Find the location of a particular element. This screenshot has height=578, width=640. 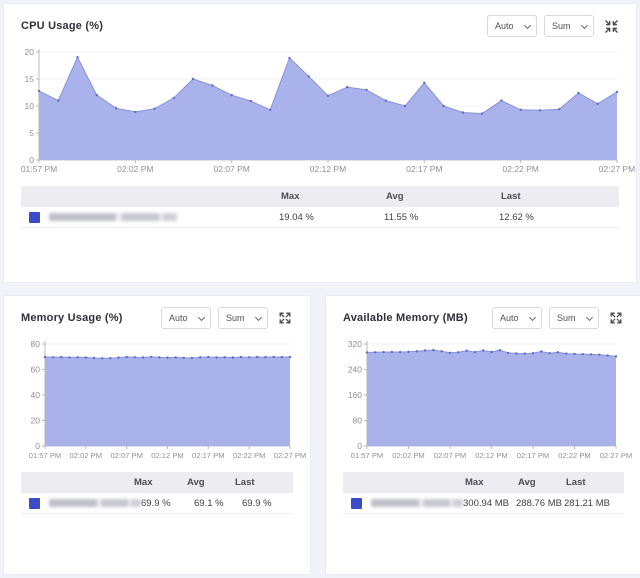

exit-fullscreen-button is located at coordinates (611, 26).